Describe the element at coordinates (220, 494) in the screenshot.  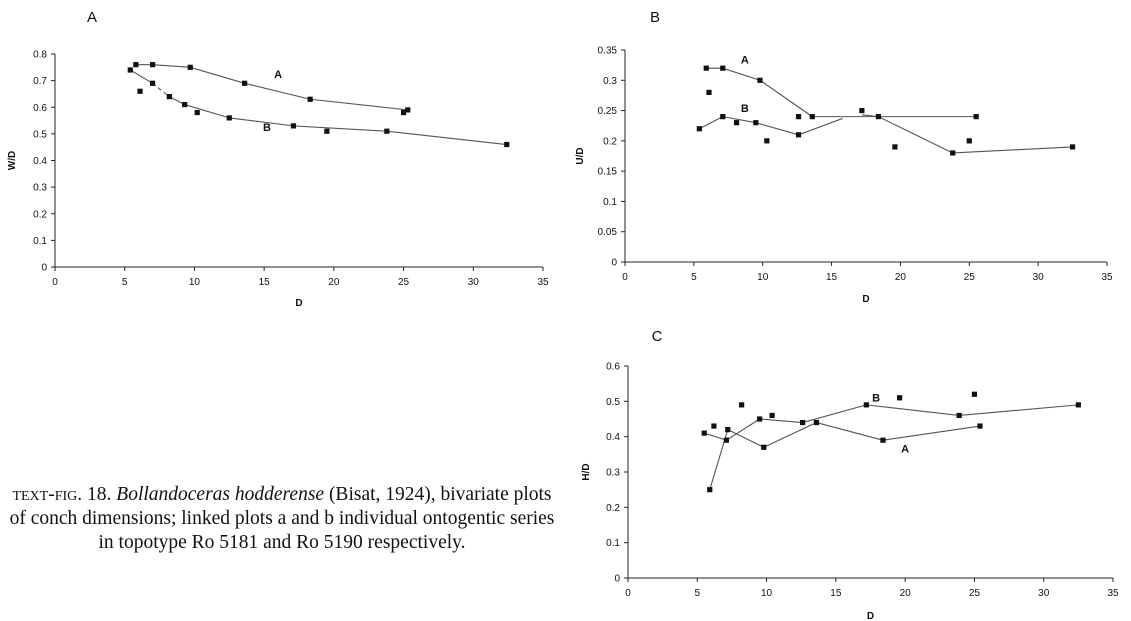
I see `caption-species: Bollandoceras hodderense` at that location.